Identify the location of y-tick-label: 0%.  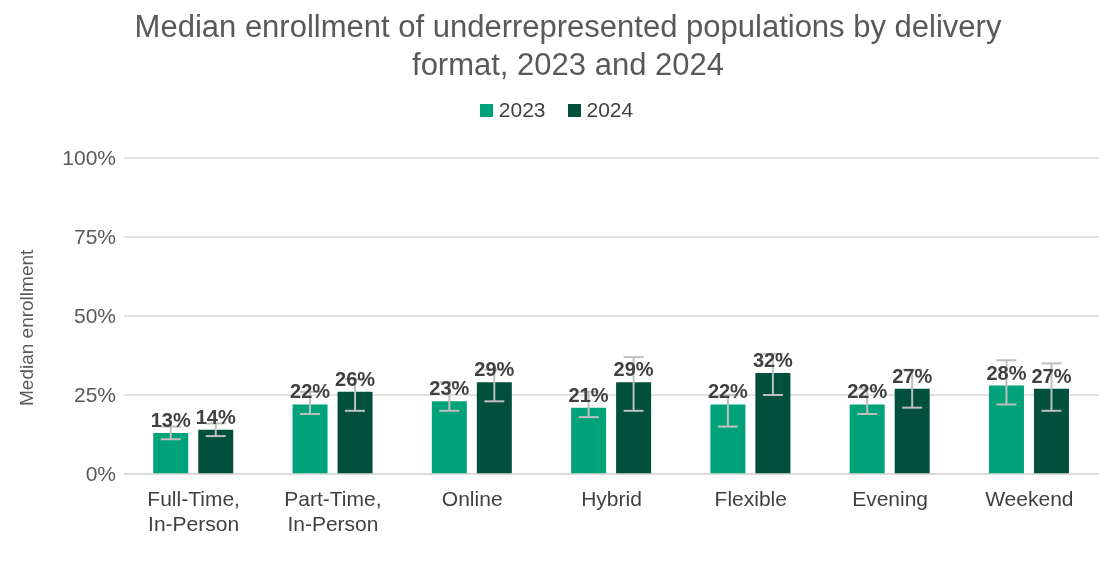
(100, 474).